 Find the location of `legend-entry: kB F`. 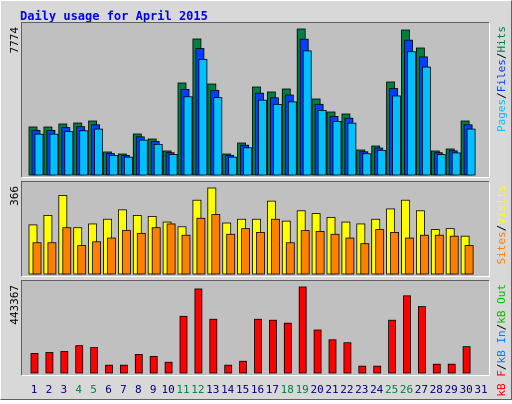

legend-entry: kB F is located at coordinates (501, 383).